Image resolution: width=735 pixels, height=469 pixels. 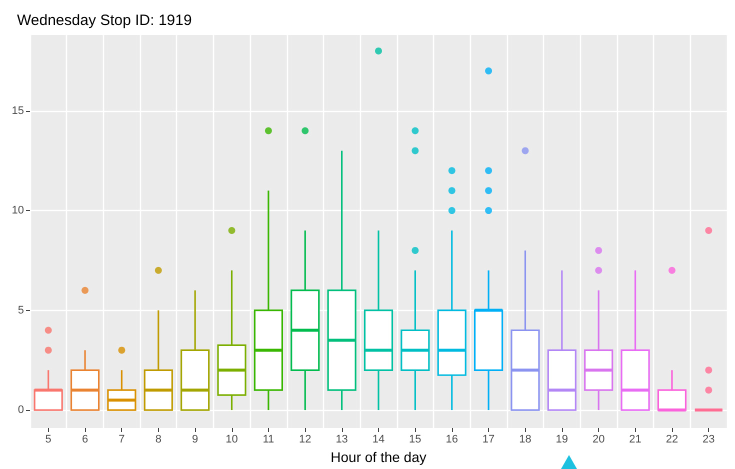 What do you see at coordinates (635, 440) in the screenshot?
I see `x-tick-label: 21` at bounding box center [635, 440].